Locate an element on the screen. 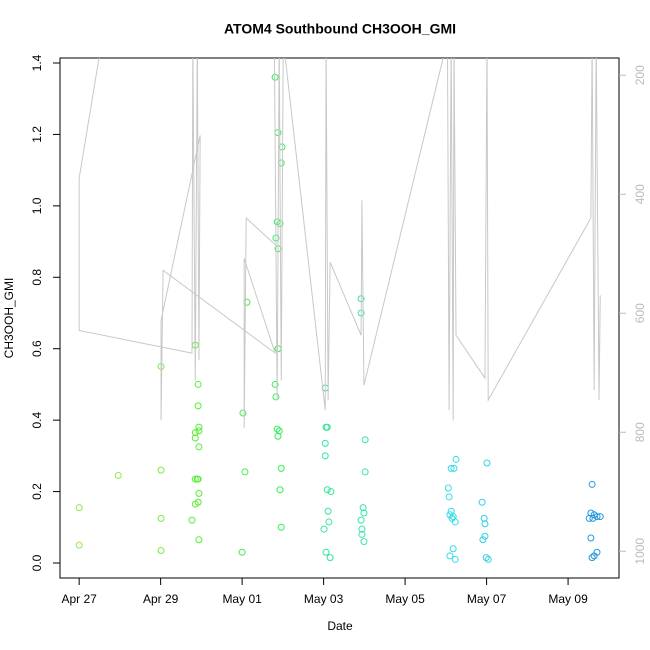 The height and width of the screenshot is (650, 650). y-tick-label: 0.2 is located at coordinates (37, 491).